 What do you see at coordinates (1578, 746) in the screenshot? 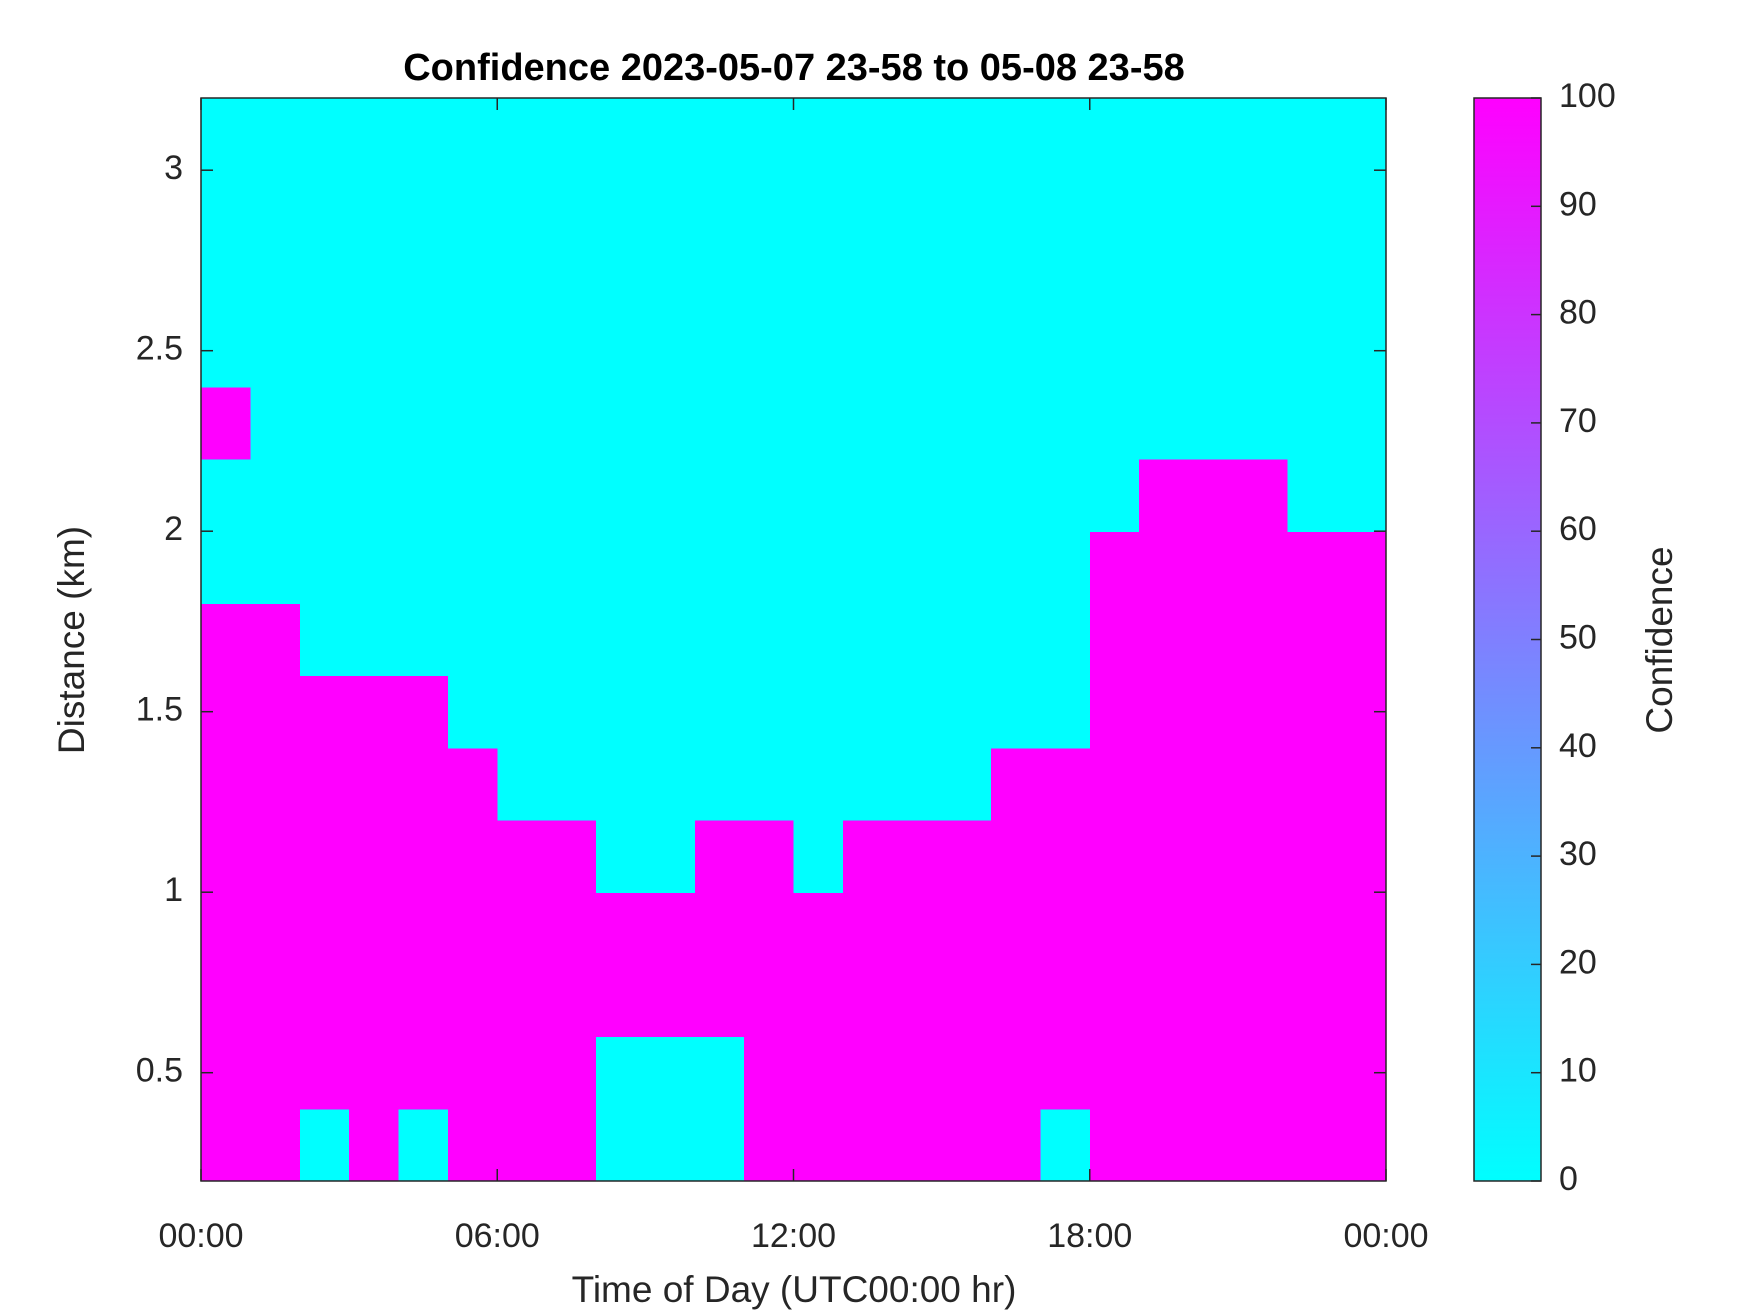
I see `colorbar-tick-label: 40` at bounding box center [1578, 746].